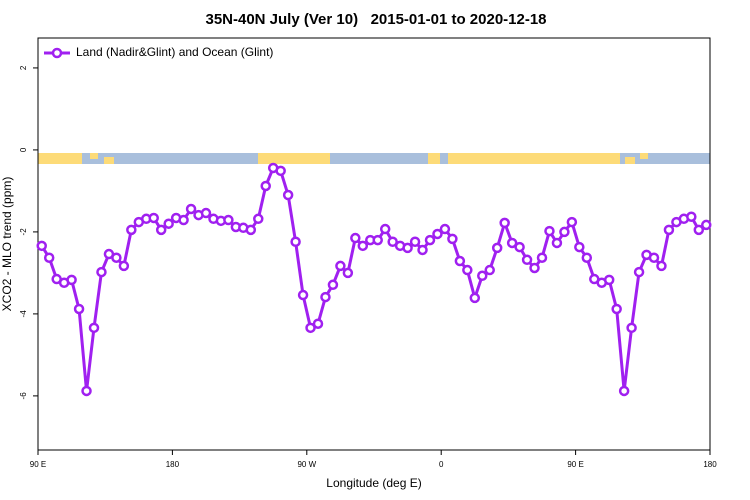 This screenshot has width=750, height=500. I want to click on legend-marker, so click(57, 53).